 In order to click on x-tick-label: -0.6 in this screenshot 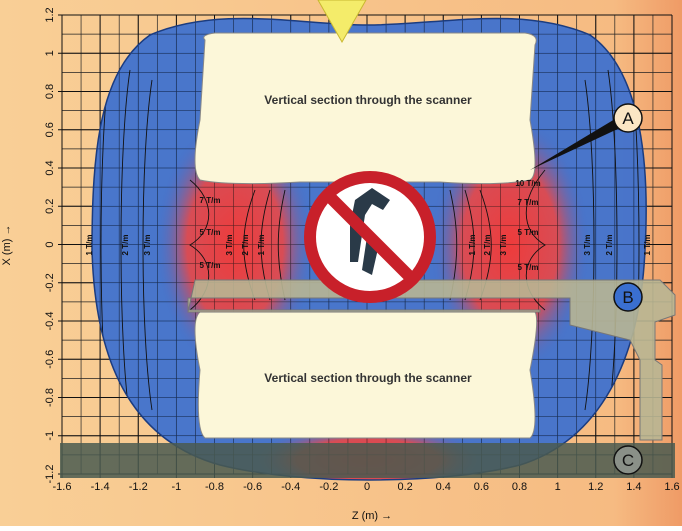, I will do `click(252, 487)`.